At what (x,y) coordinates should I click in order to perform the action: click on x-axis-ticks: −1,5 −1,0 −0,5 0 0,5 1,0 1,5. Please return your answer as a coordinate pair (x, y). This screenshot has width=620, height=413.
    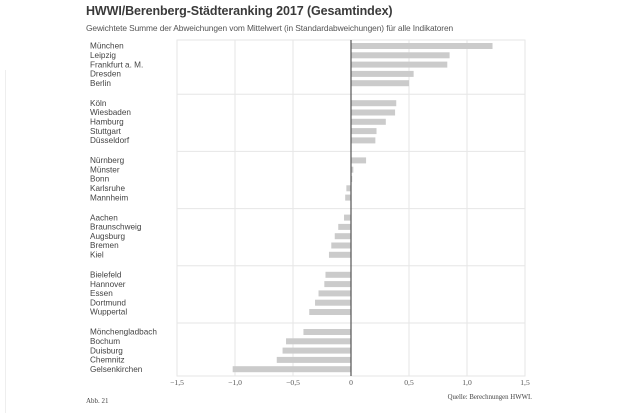
    Looking at the image, I should click on (350, 382).